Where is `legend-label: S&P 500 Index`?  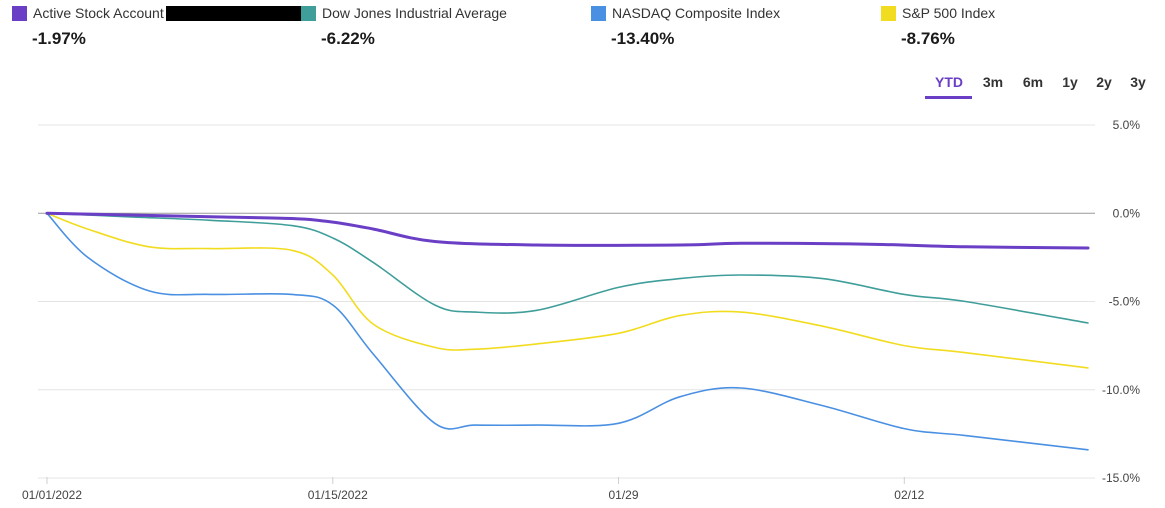 legend-label: S&P 500 Index is located at coordinates (949, 13).